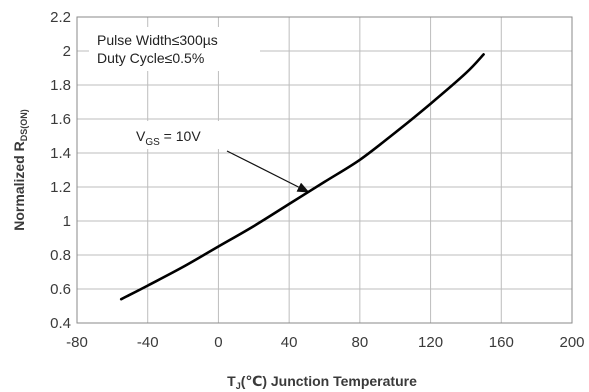 The image size is (589, 392). I want to click on pulse-width-note: Pulse Width≤300µs, so click(157, 40).